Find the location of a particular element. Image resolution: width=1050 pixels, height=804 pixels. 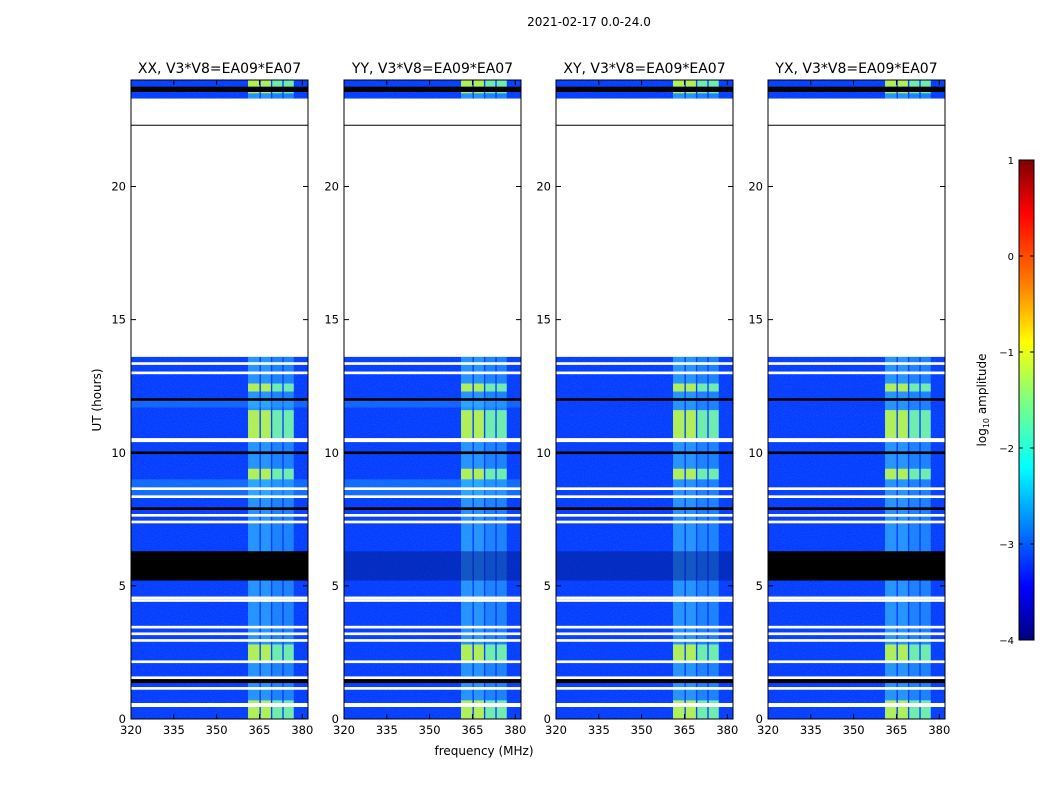

panel-image is located at coordinates (856, 399).